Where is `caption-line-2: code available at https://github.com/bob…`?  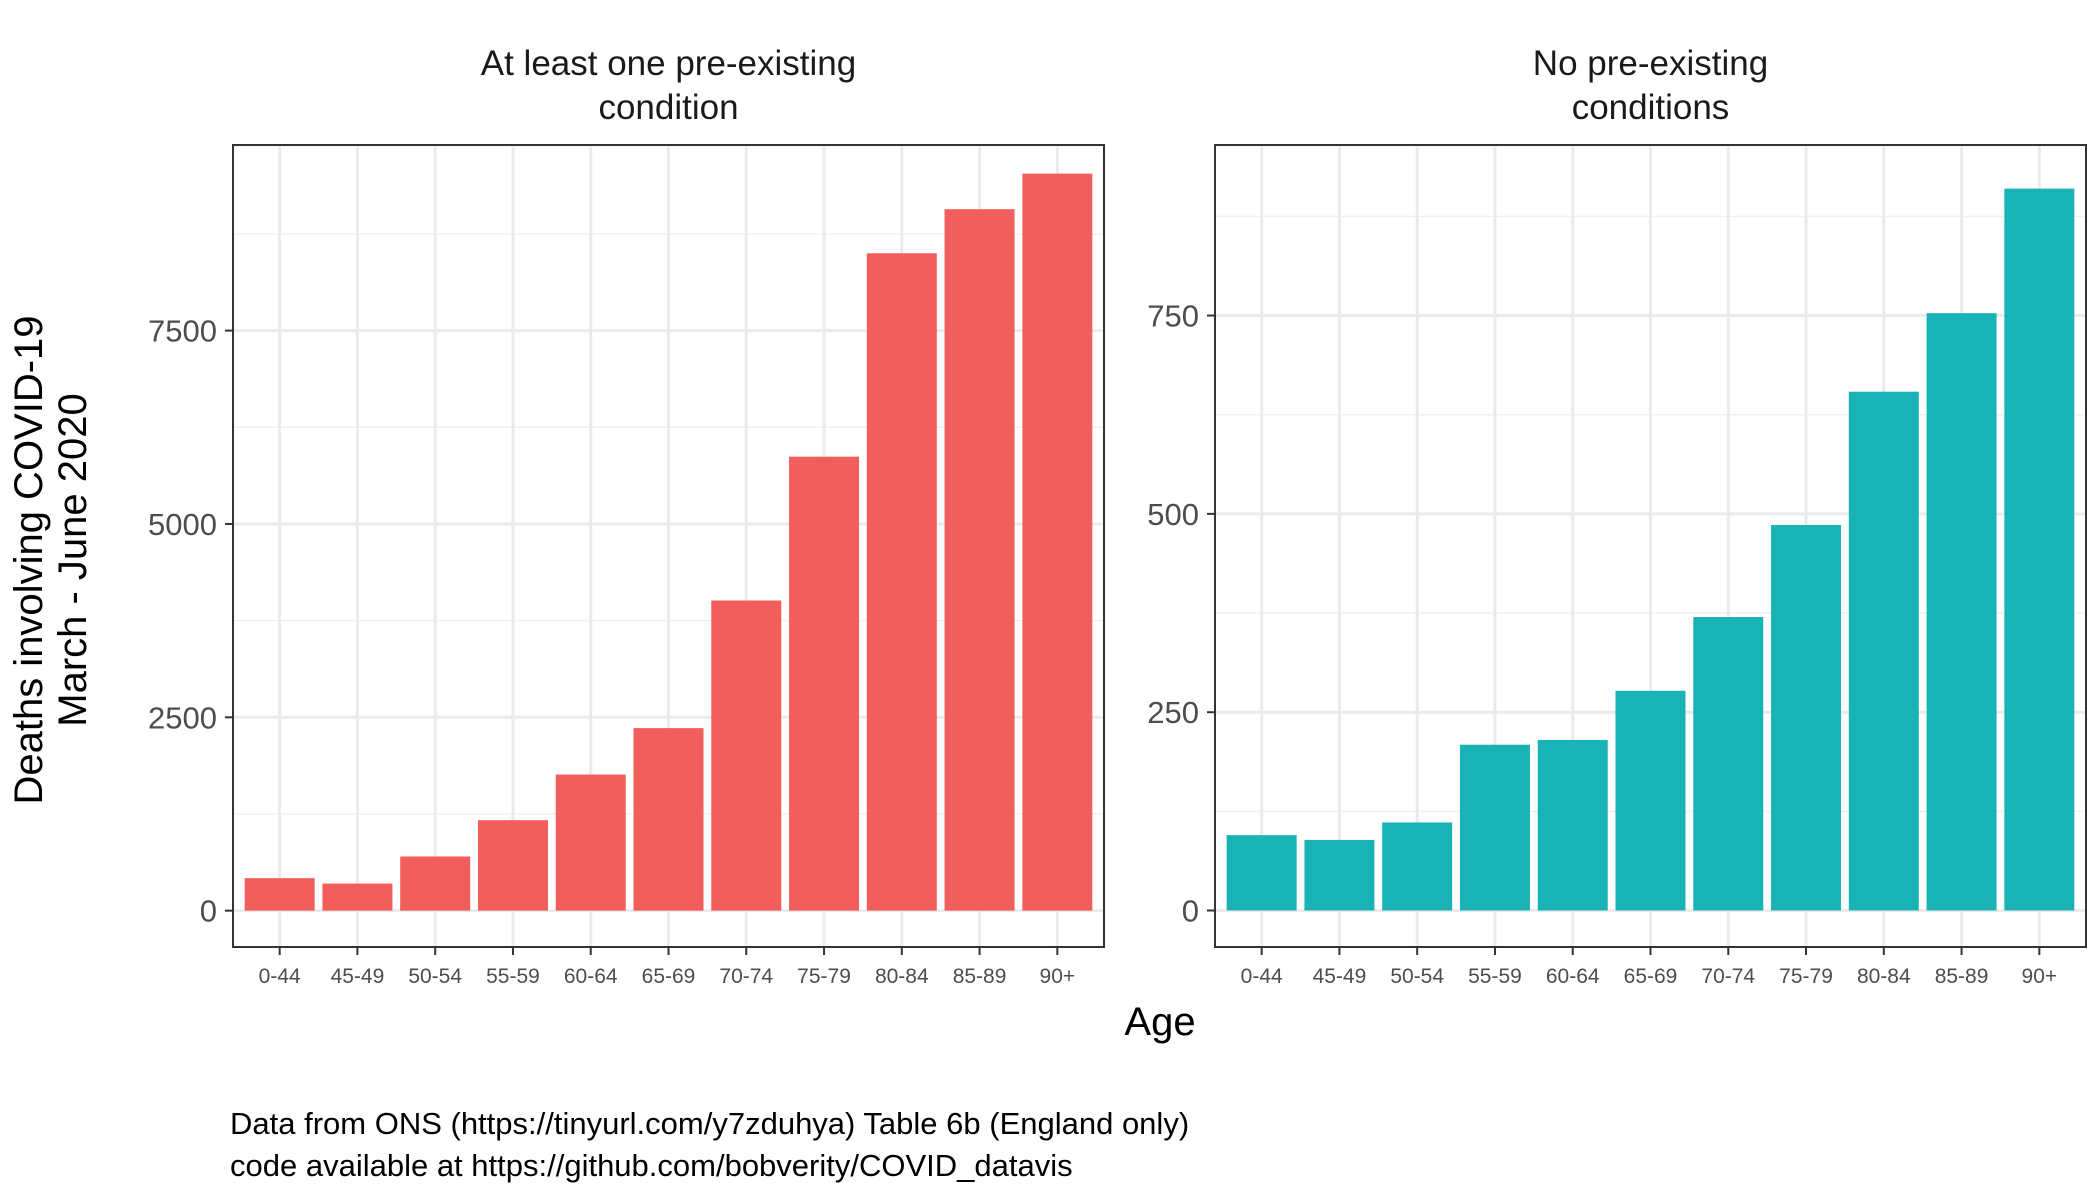 caption-line-2: code available at https://github.com/bob… is located at coordinates (651, 1165).